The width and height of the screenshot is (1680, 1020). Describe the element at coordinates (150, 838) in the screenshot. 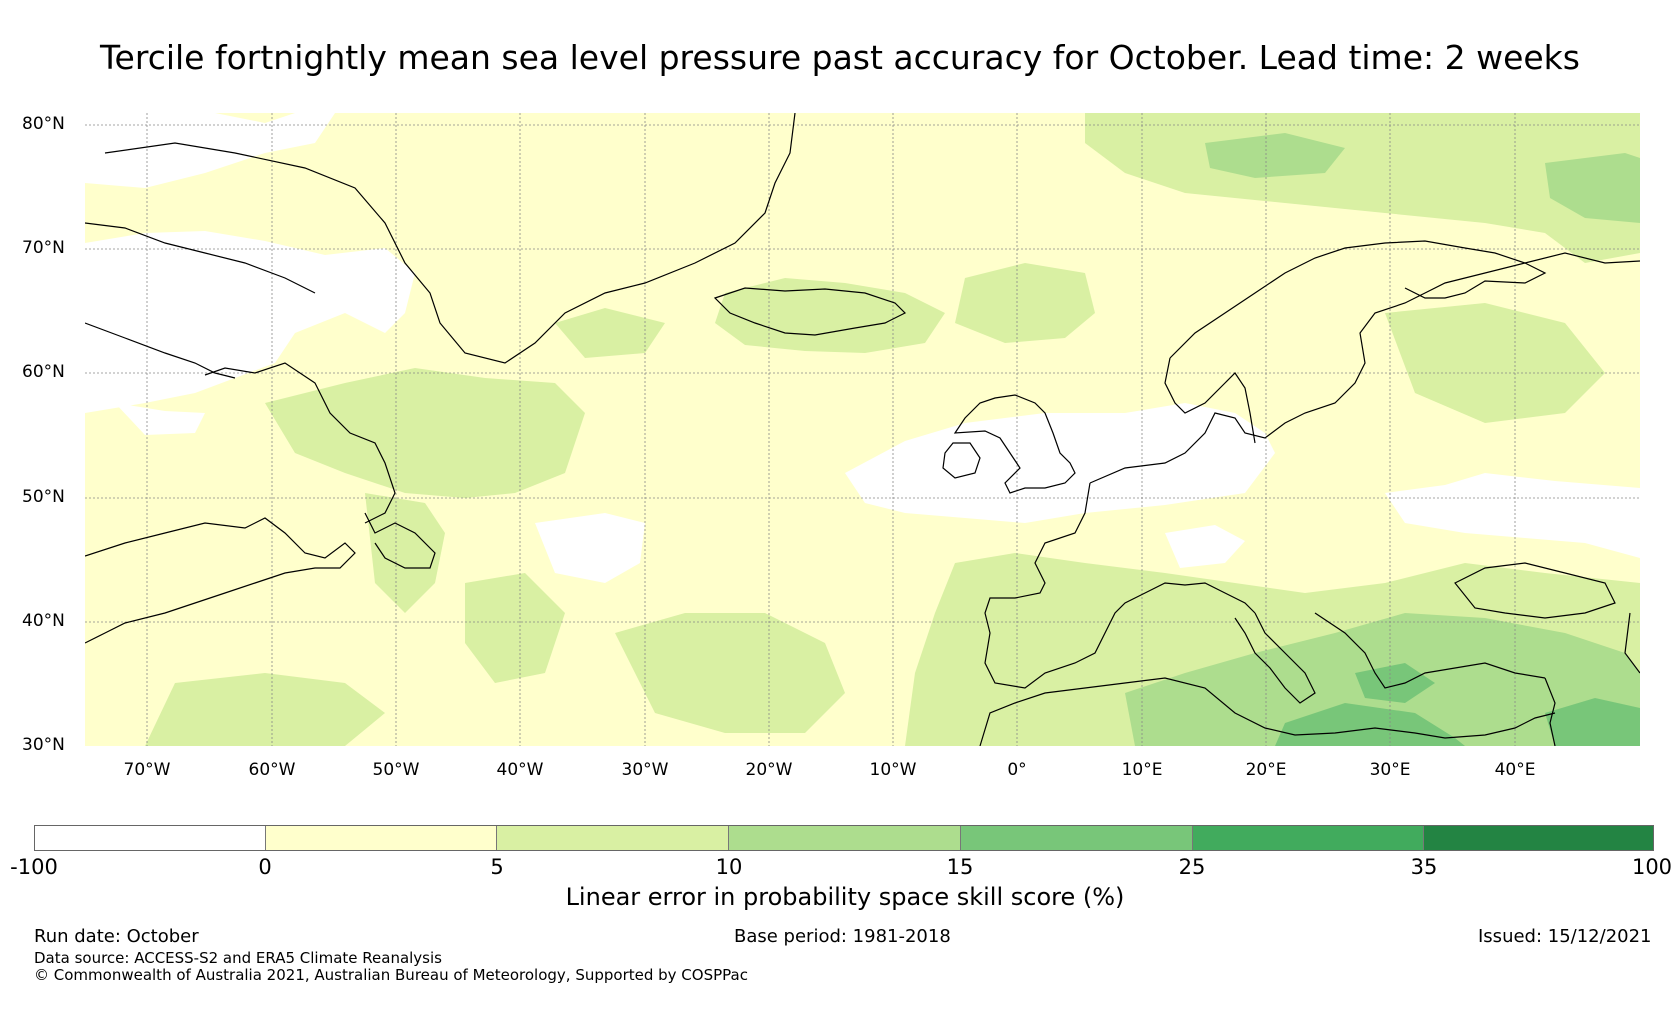

I see `colorbar-segment-neg` at that location.